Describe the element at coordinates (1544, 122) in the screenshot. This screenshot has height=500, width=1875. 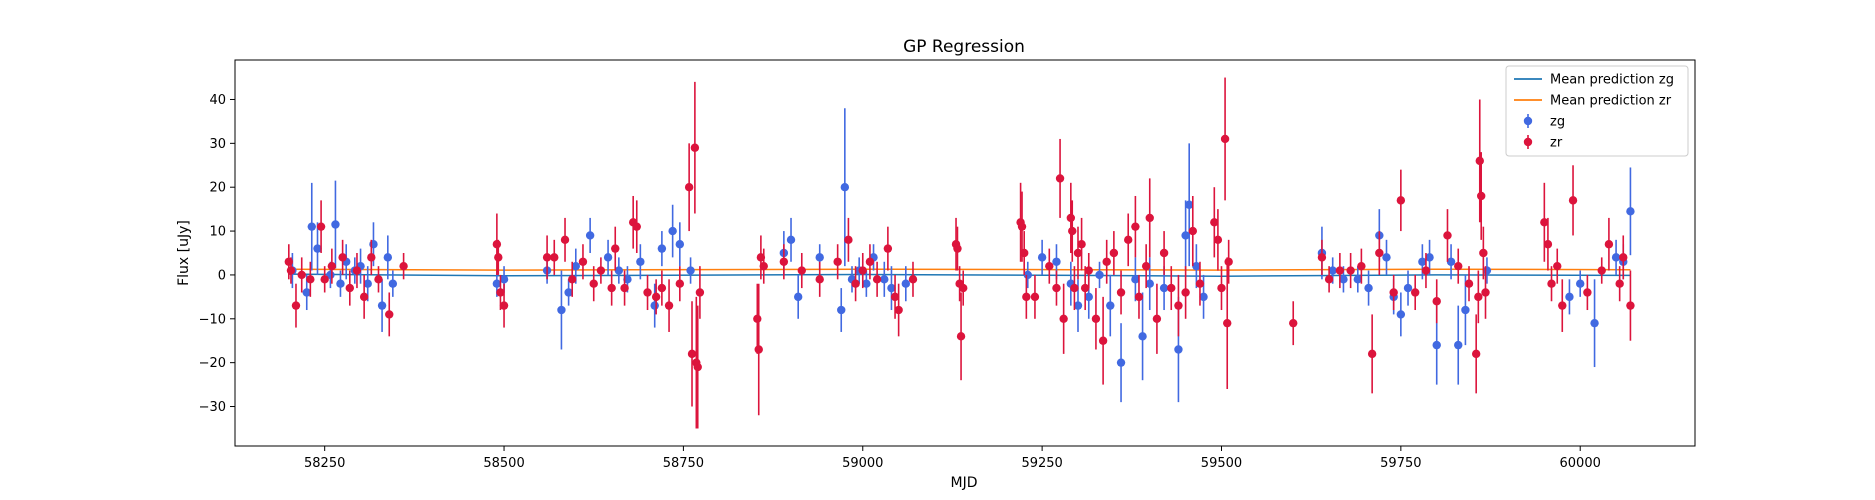
I see `legend-item-zg: zg` at that location.